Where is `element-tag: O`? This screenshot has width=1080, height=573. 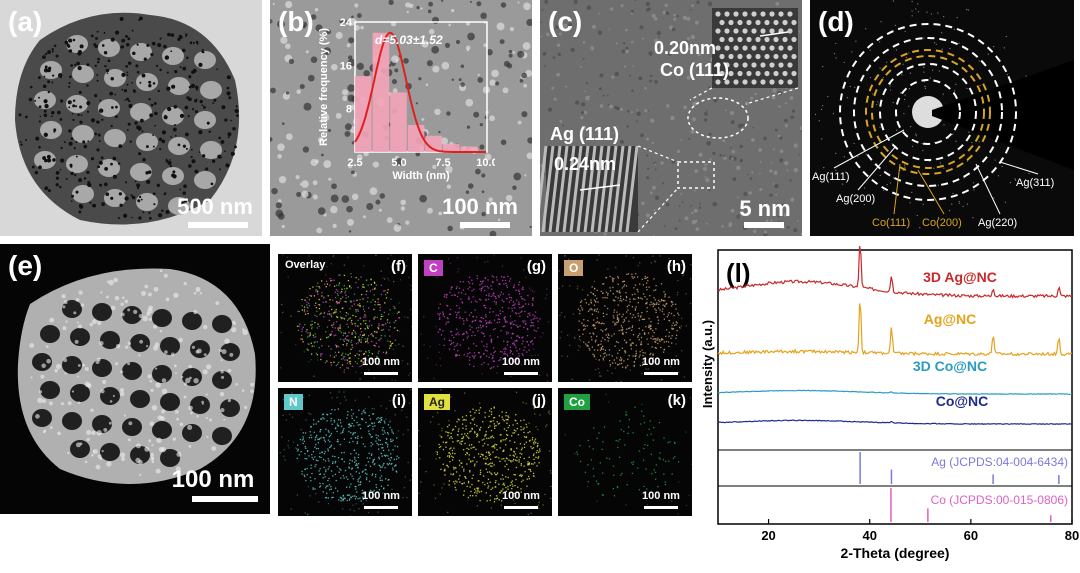 element-tag: O is located at coordinates (573, 268).